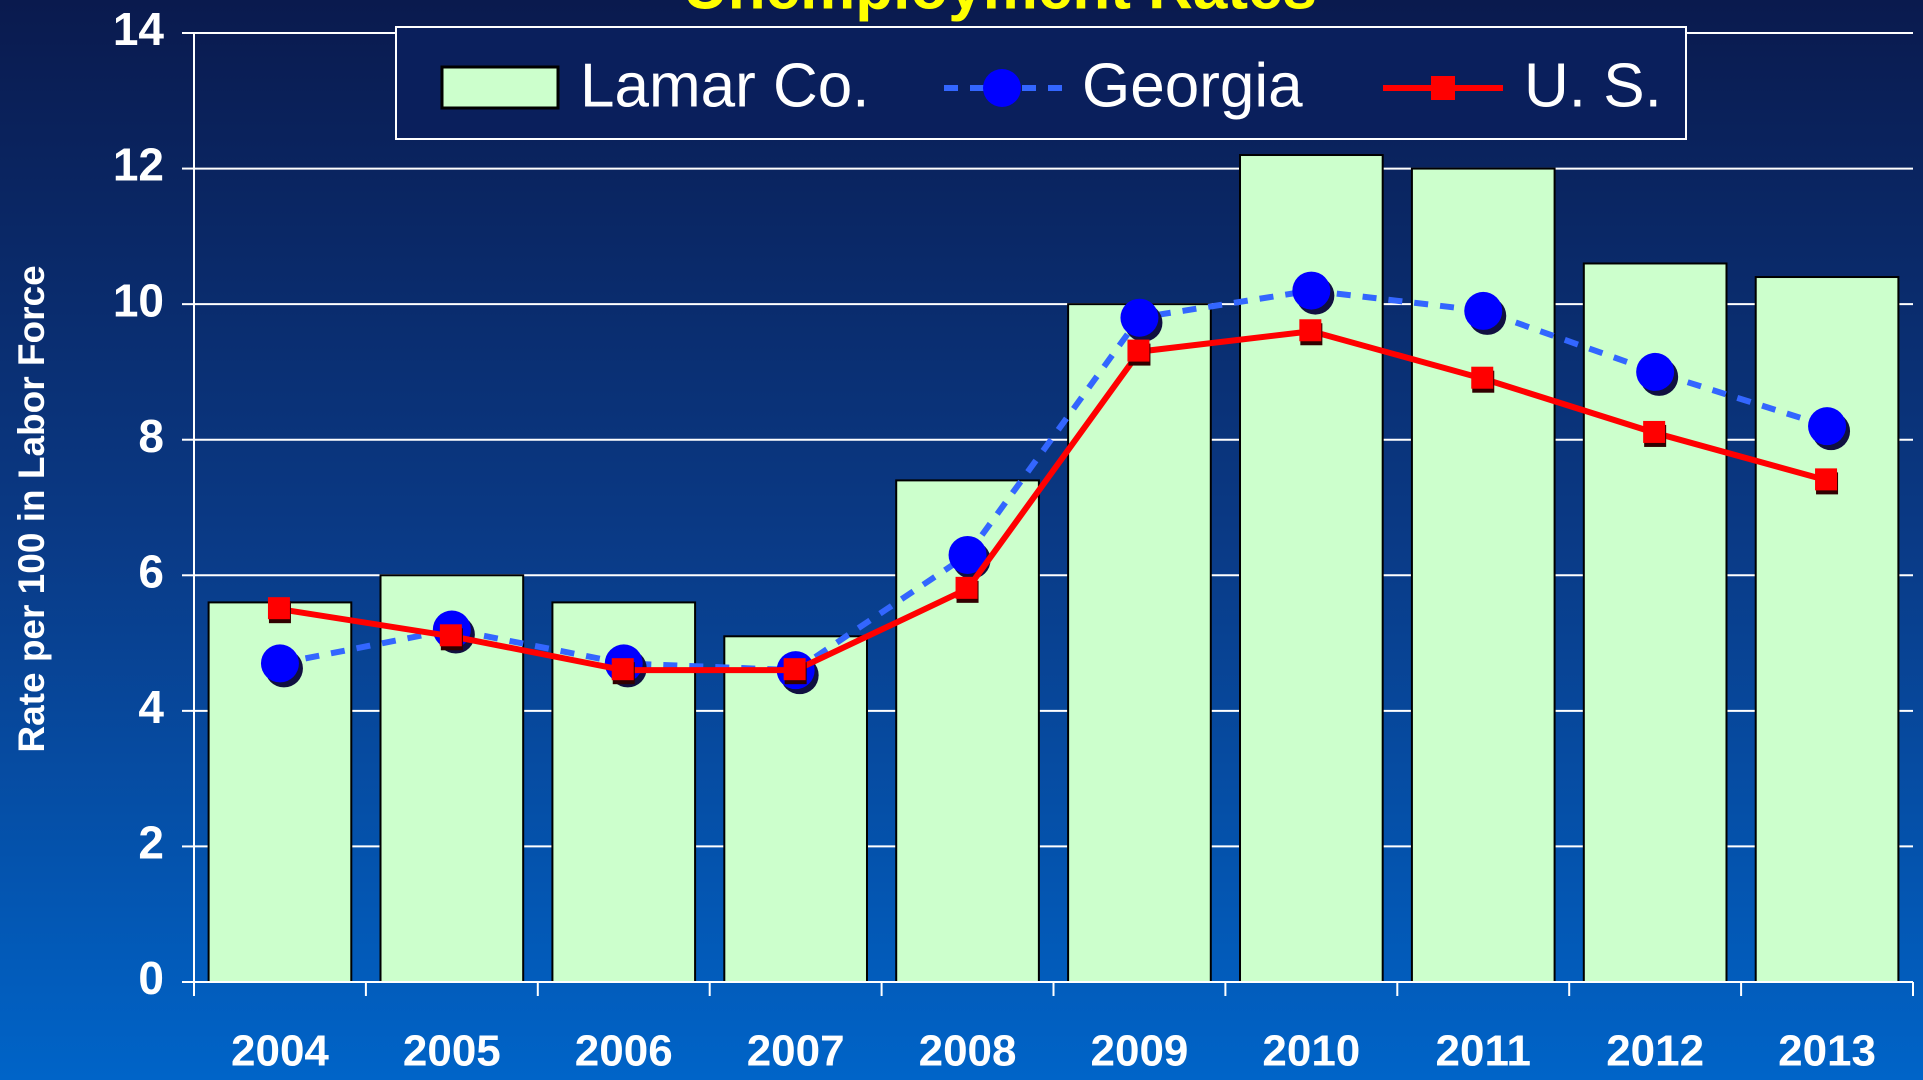 The width and height of the screenshot is (1923, 1080). I want to click on x-tick-label: 2013, so click(1827, 1051).